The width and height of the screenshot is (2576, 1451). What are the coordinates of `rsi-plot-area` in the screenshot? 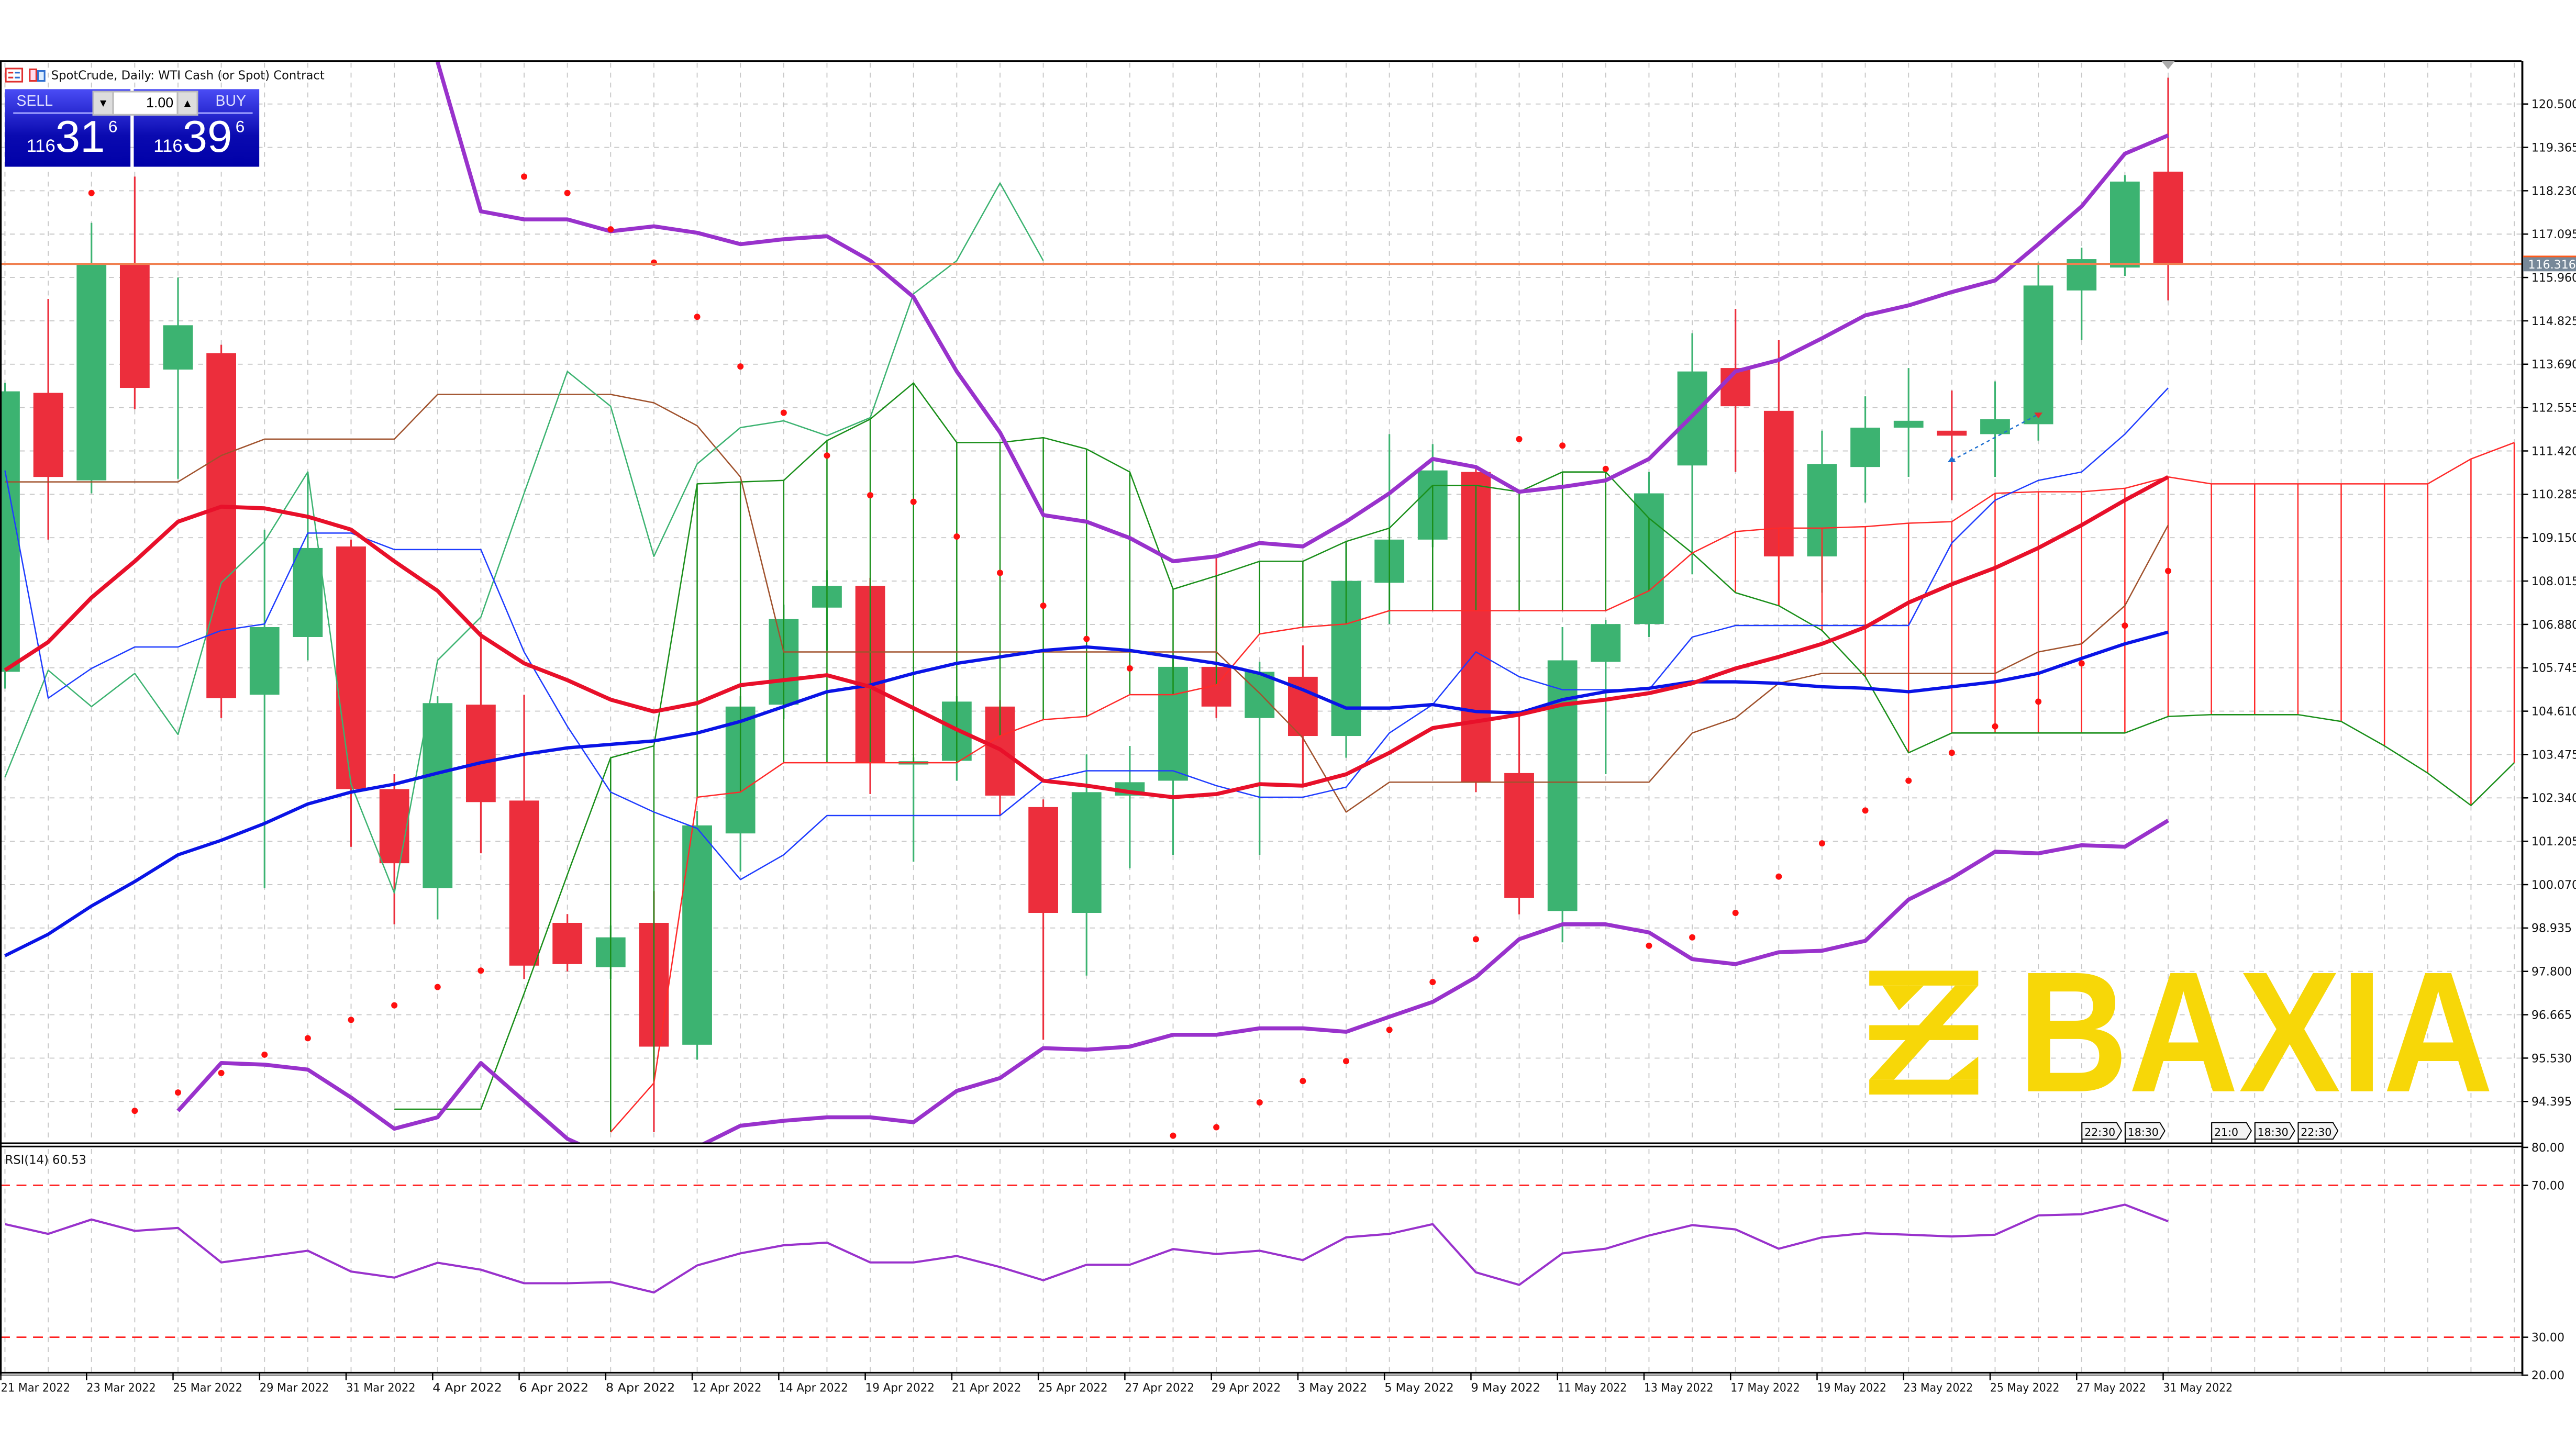 It's located at (1261, 1261).